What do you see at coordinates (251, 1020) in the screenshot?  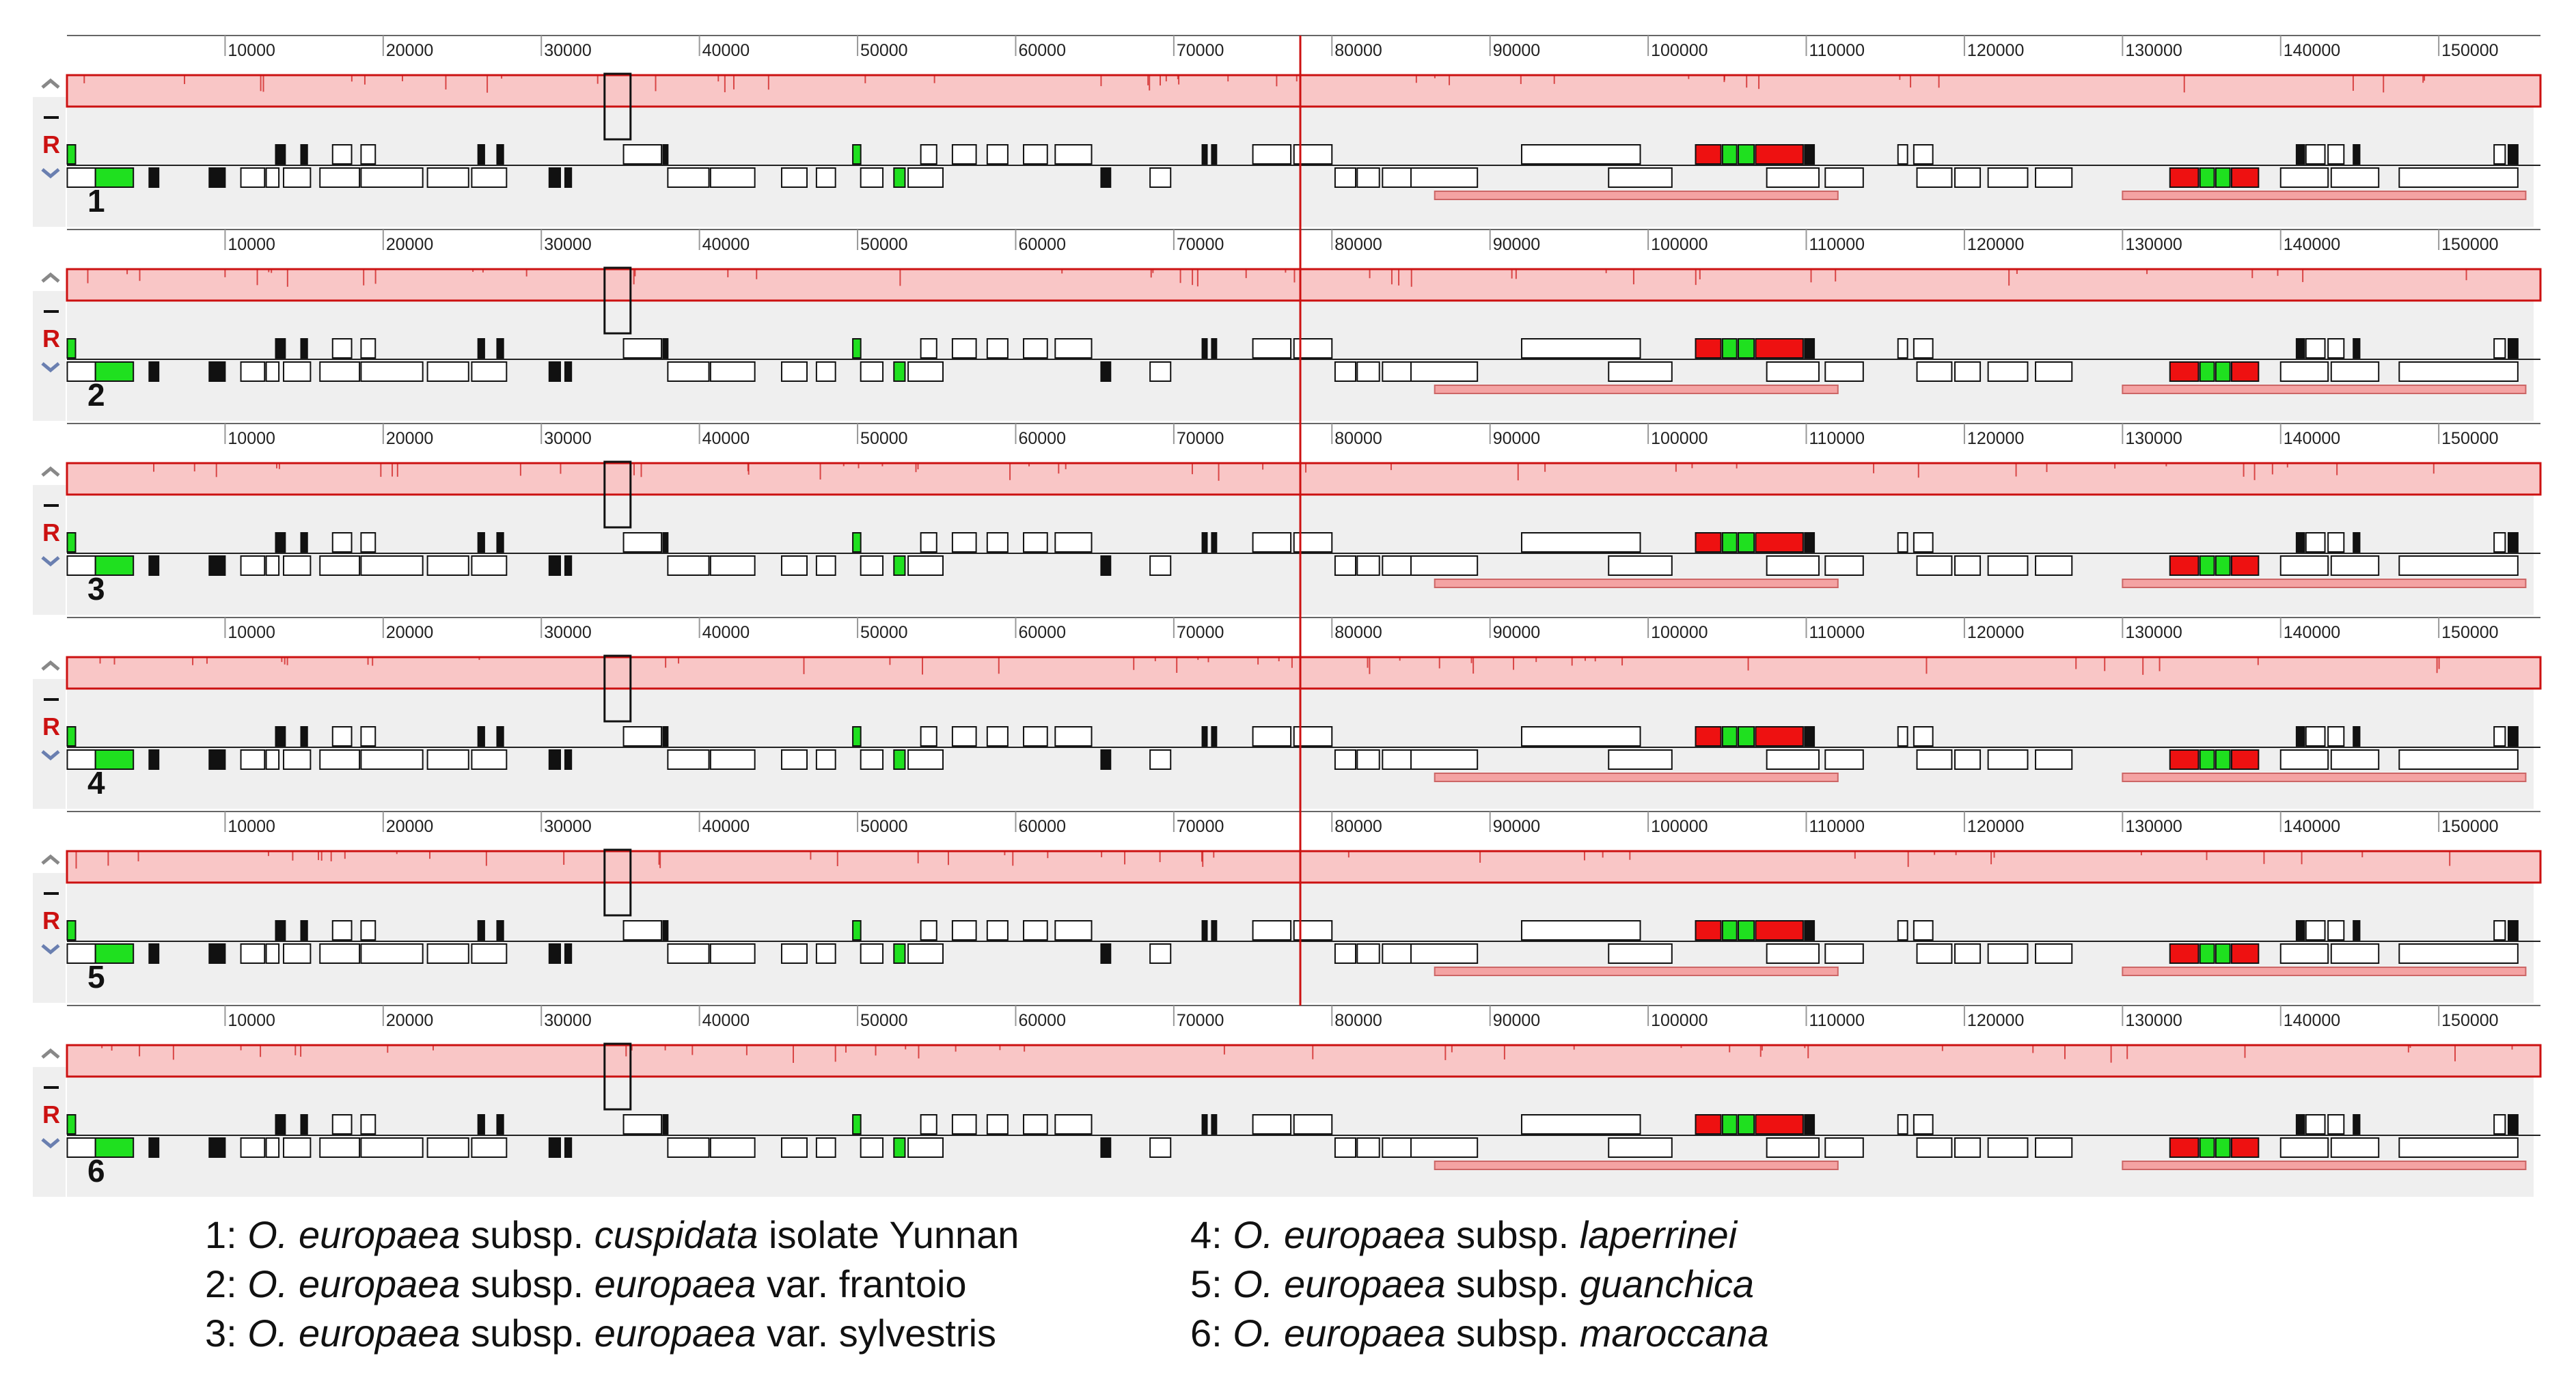 I see `ruler-tick-label: 10000` at bounding box center [251, 1020].